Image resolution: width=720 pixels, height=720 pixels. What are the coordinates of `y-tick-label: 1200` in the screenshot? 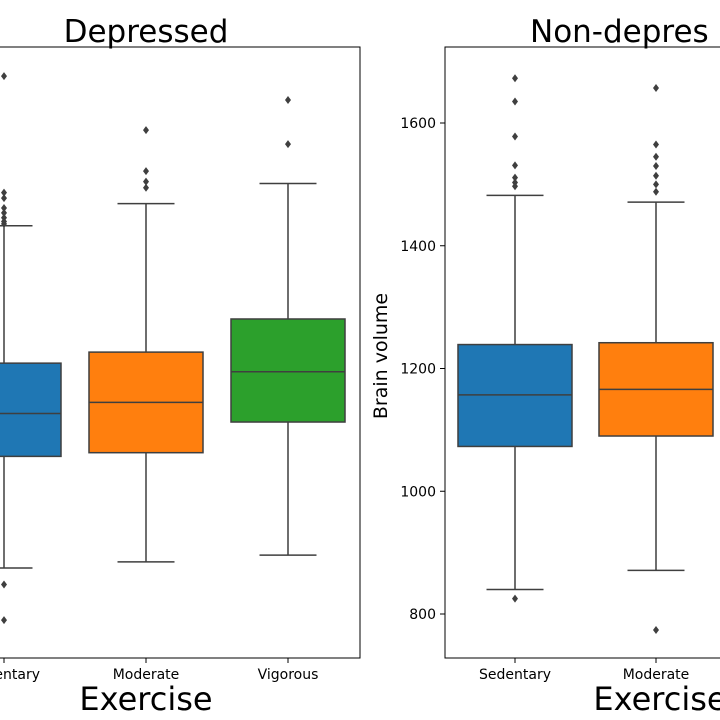 It's located at (418, 370).